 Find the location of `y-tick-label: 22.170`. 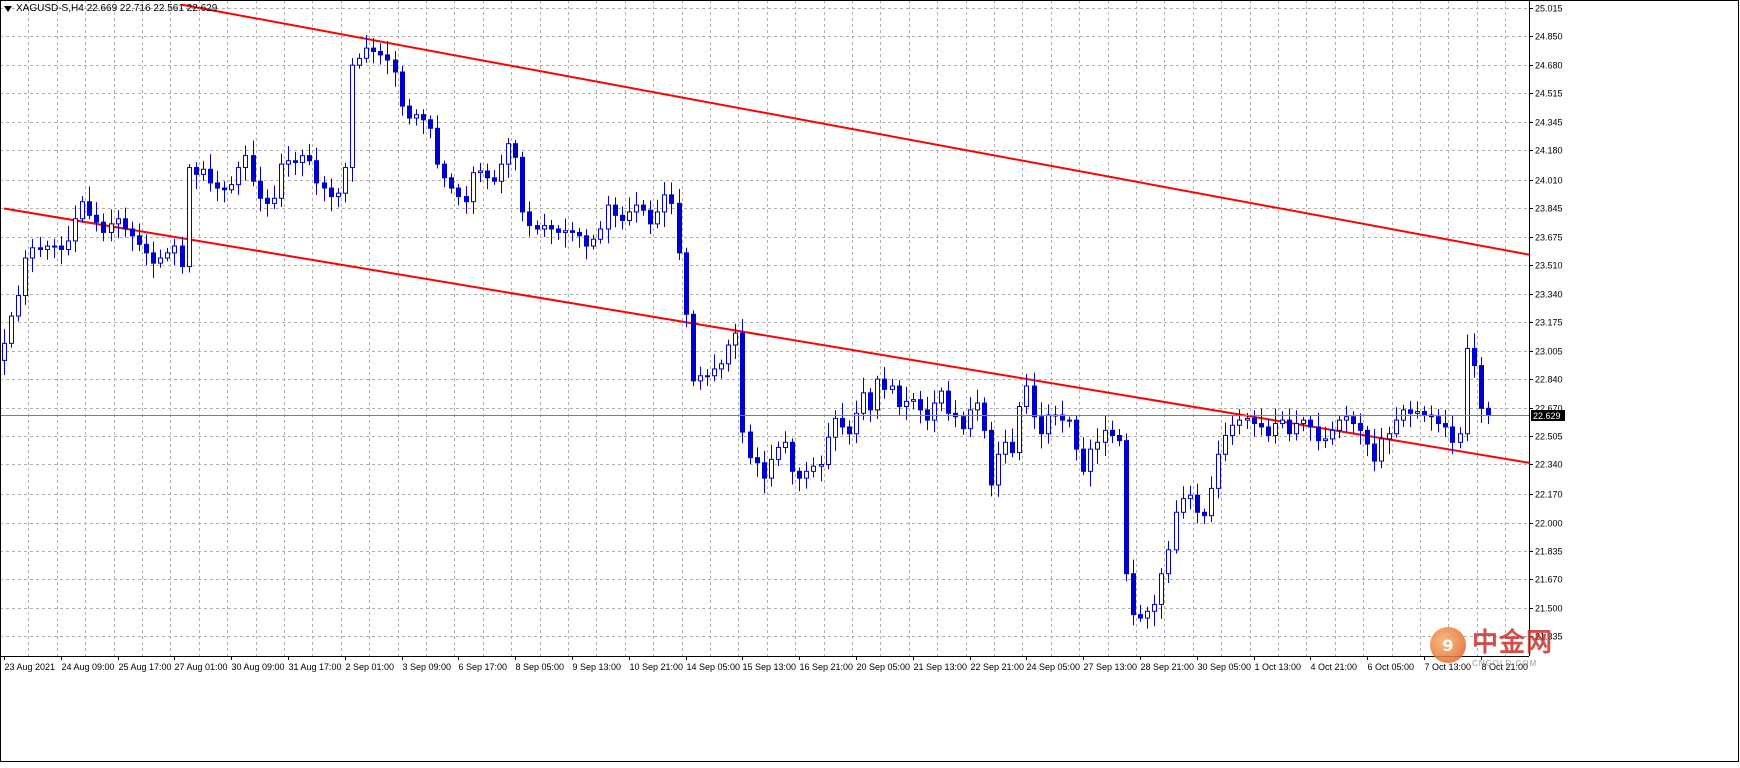

y-tick-label: 22.170 is located at coordinates (1549, 495).